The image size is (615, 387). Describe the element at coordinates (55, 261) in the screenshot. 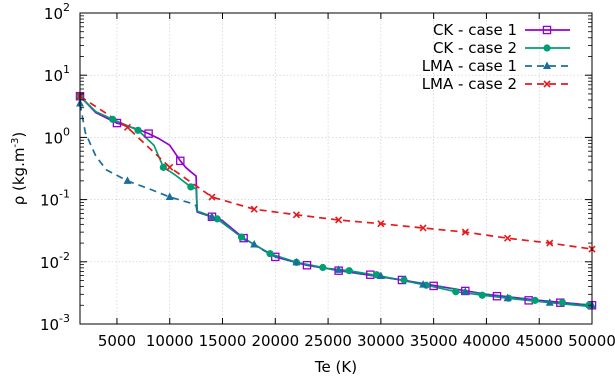

I see `y-tick-label: 10⁻²` at that location.